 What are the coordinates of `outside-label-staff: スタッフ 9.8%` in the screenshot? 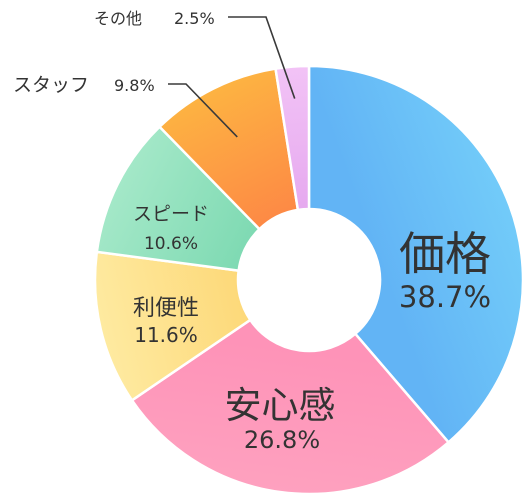 It's located at (84, 85).